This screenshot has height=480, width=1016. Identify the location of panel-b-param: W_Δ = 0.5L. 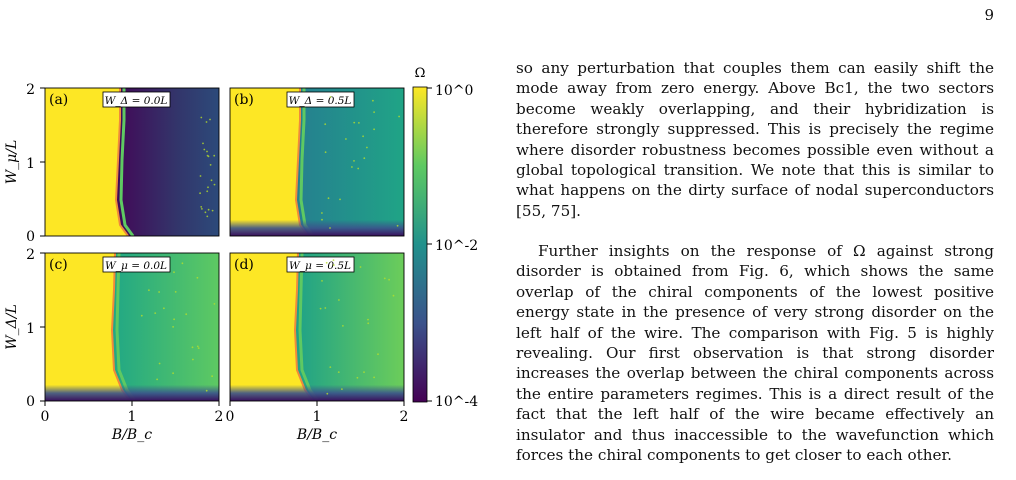
(320, 99).